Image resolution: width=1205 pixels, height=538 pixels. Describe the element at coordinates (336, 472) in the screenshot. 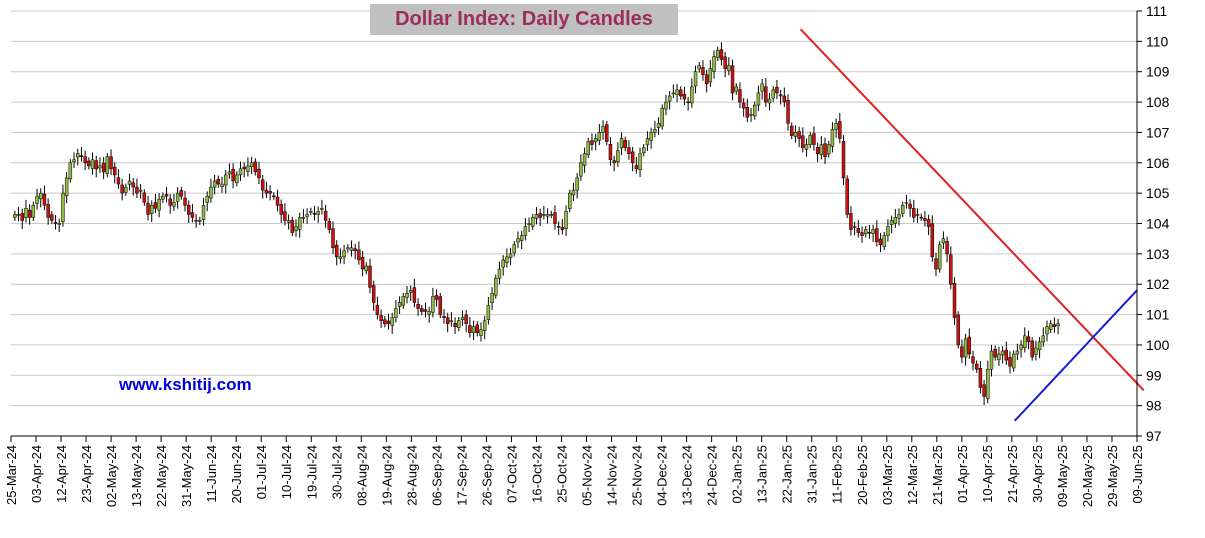

I see `x-tick-label: 30-Jul-24` at that location.